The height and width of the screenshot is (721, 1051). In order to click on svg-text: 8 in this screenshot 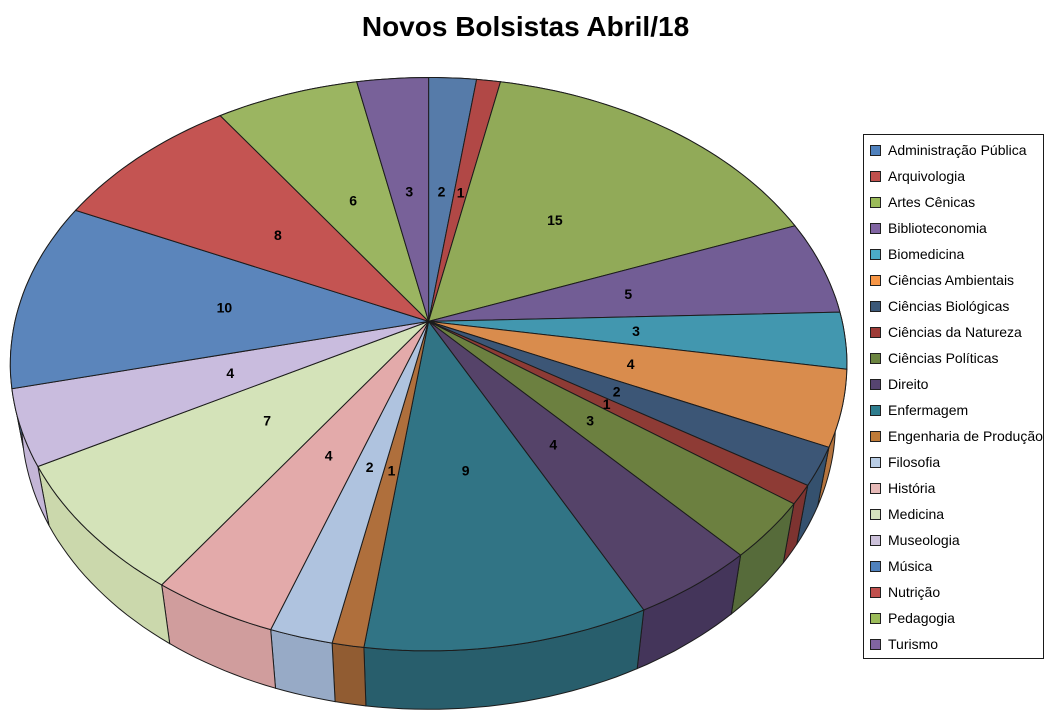, I will do `click(278, 235)`.